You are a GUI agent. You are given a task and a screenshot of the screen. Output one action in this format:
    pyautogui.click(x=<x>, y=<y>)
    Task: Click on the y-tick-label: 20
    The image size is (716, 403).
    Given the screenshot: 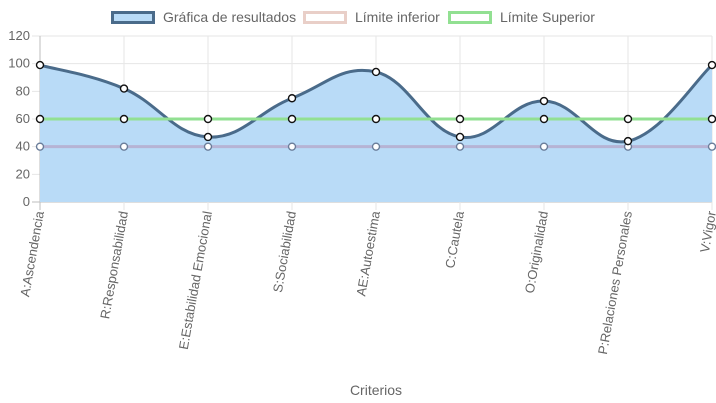 What is the action you would take?
    pyautogui.click(x=23, y=173)
    